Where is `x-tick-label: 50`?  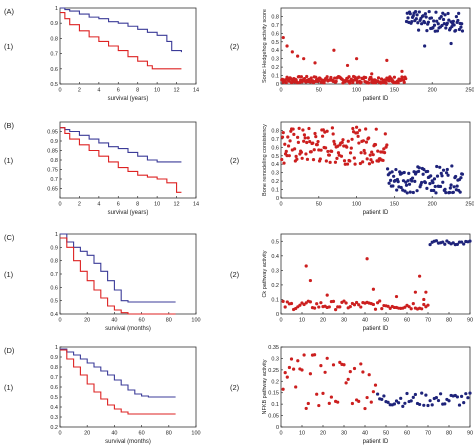 x-tick-label: 50 is located at coordinates (319, 205).